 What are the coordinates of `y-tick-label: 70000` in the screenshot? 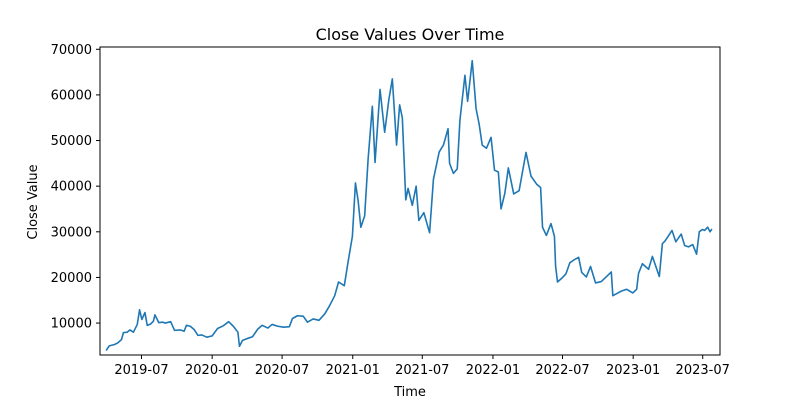 It's located at (71, 50).